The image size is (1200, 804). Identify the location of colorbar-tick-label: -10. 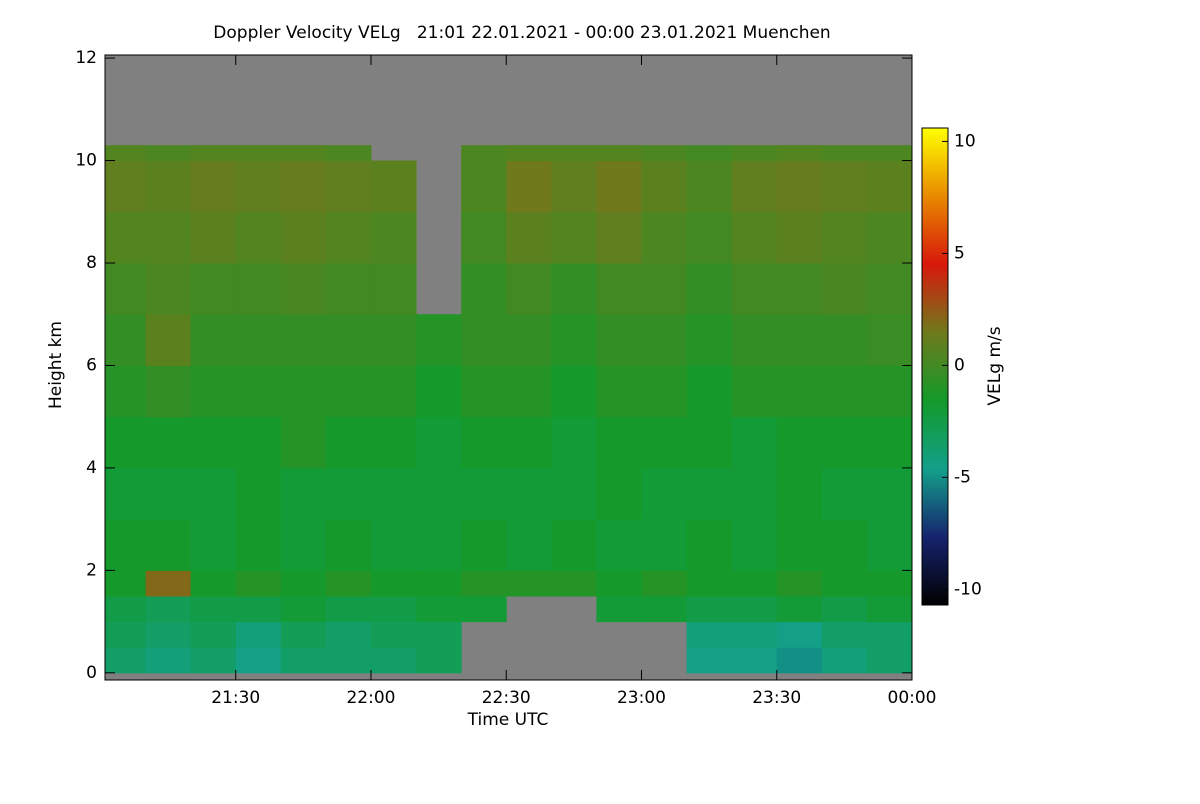
(968, 589).